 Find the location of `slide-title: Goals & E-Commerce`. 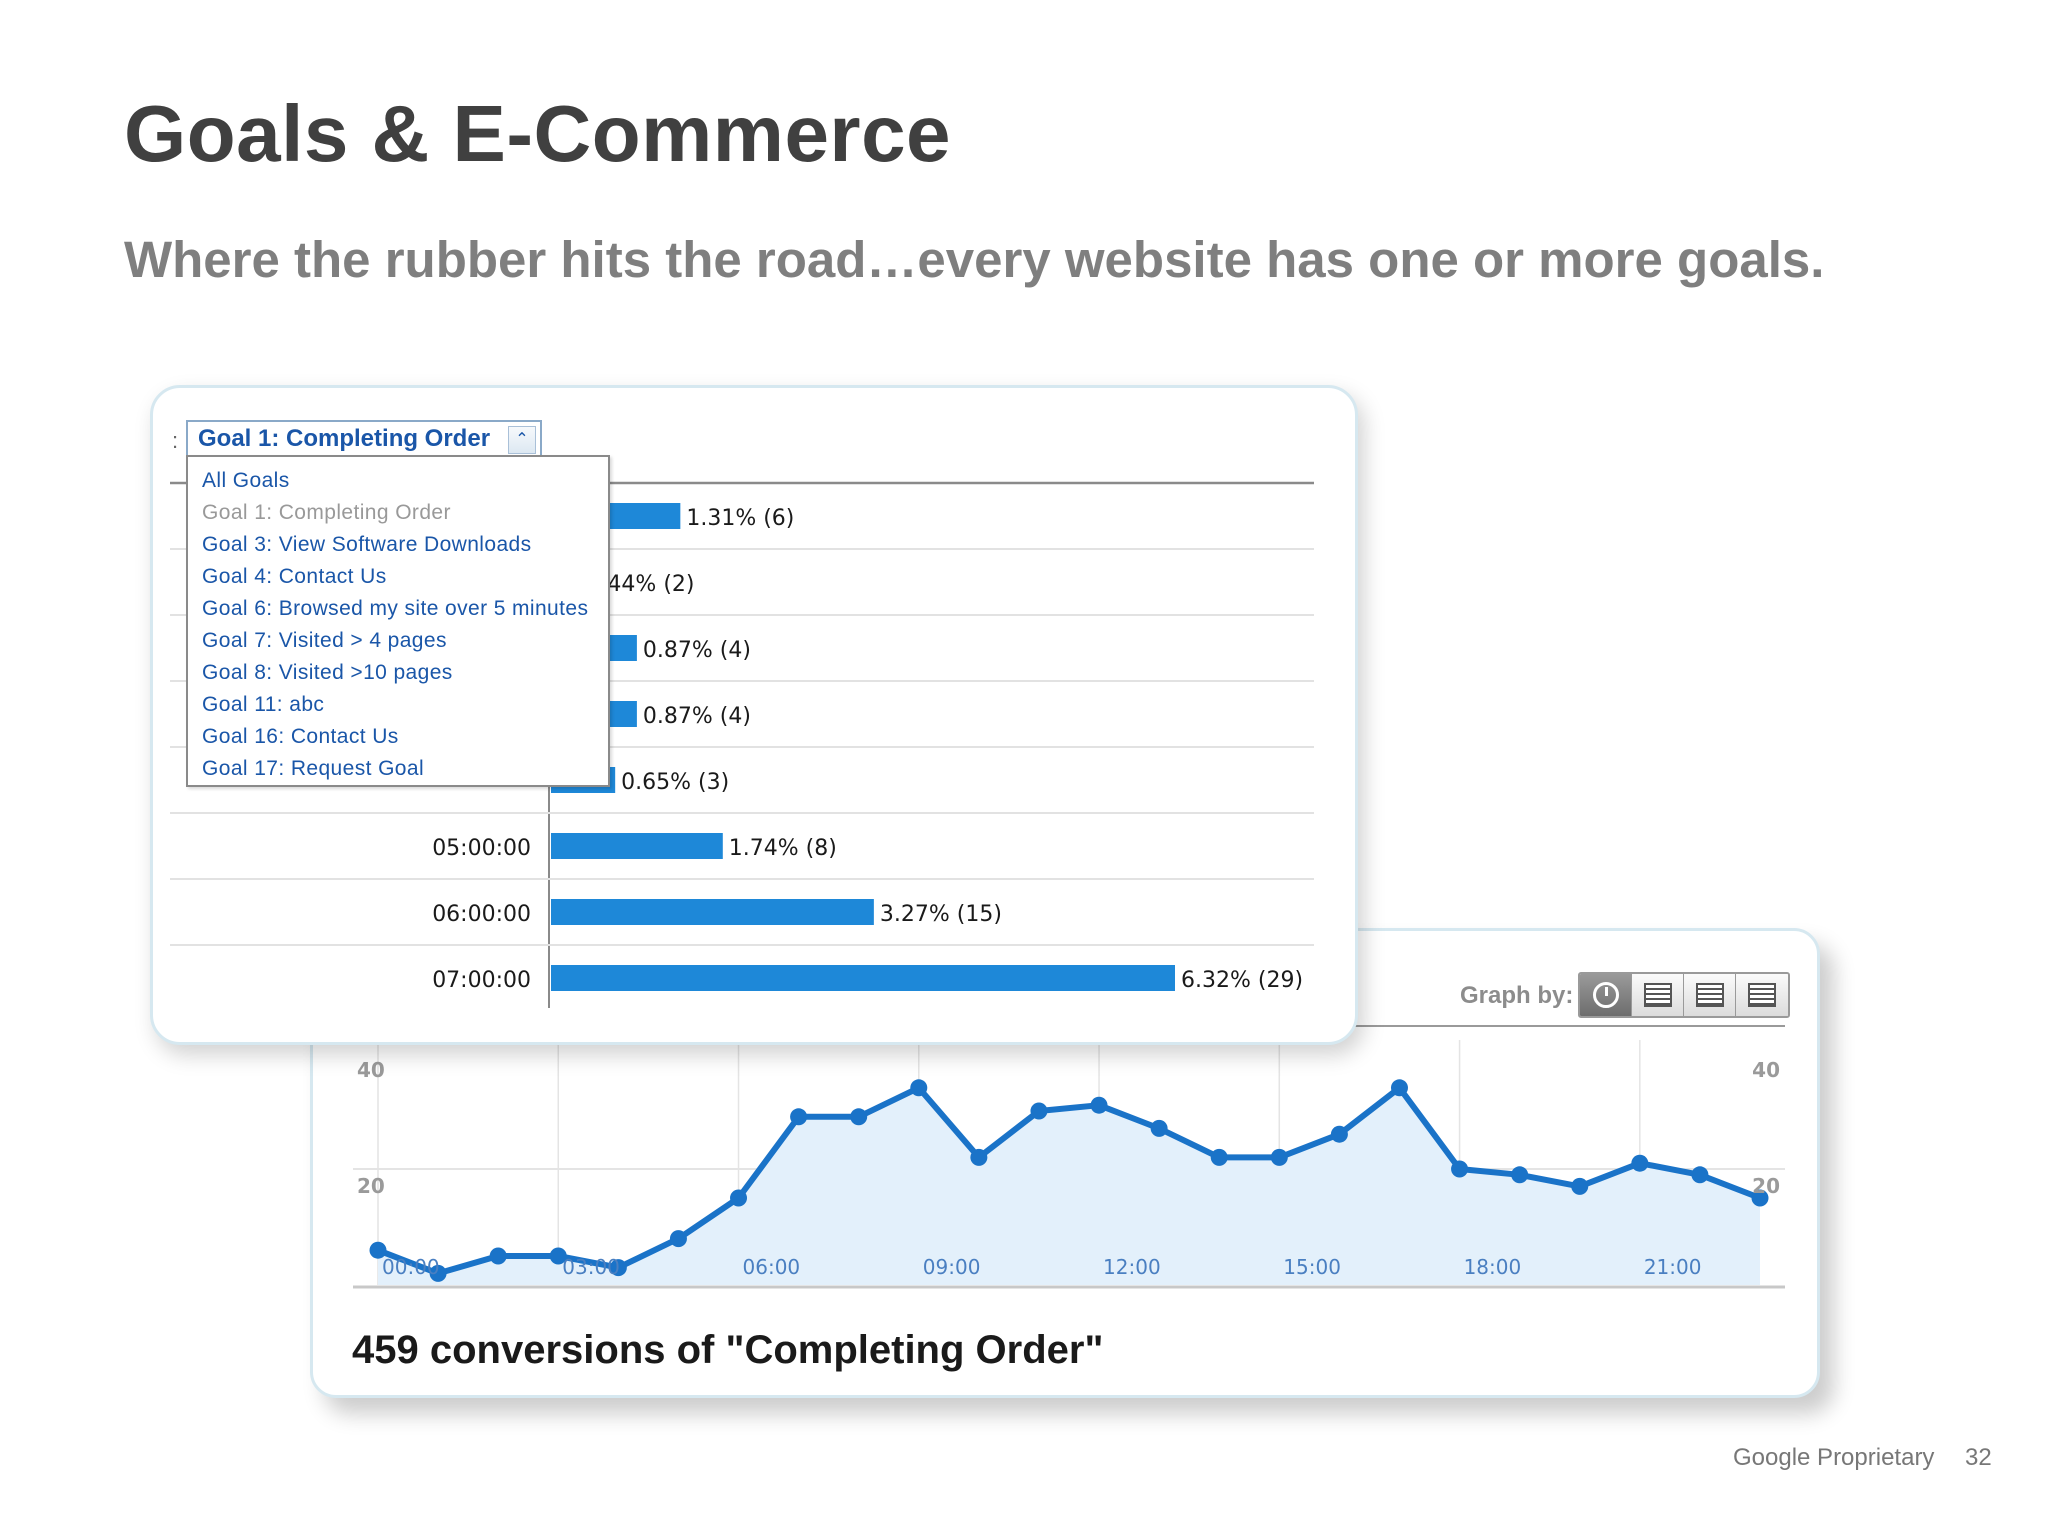

slide-title: Goals & E-Commerce is located at coordinates (538, 133).